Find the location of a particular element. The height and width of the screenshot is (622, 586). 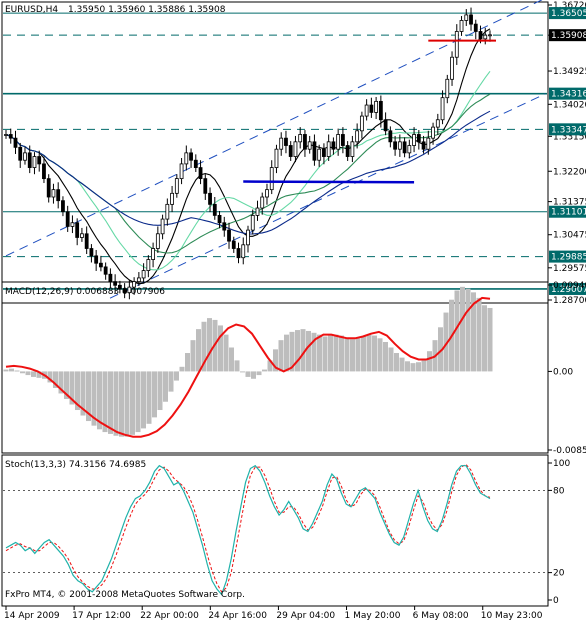

time-axis-label: 24 Apr 16:00 is located at coordinates (237, 616).